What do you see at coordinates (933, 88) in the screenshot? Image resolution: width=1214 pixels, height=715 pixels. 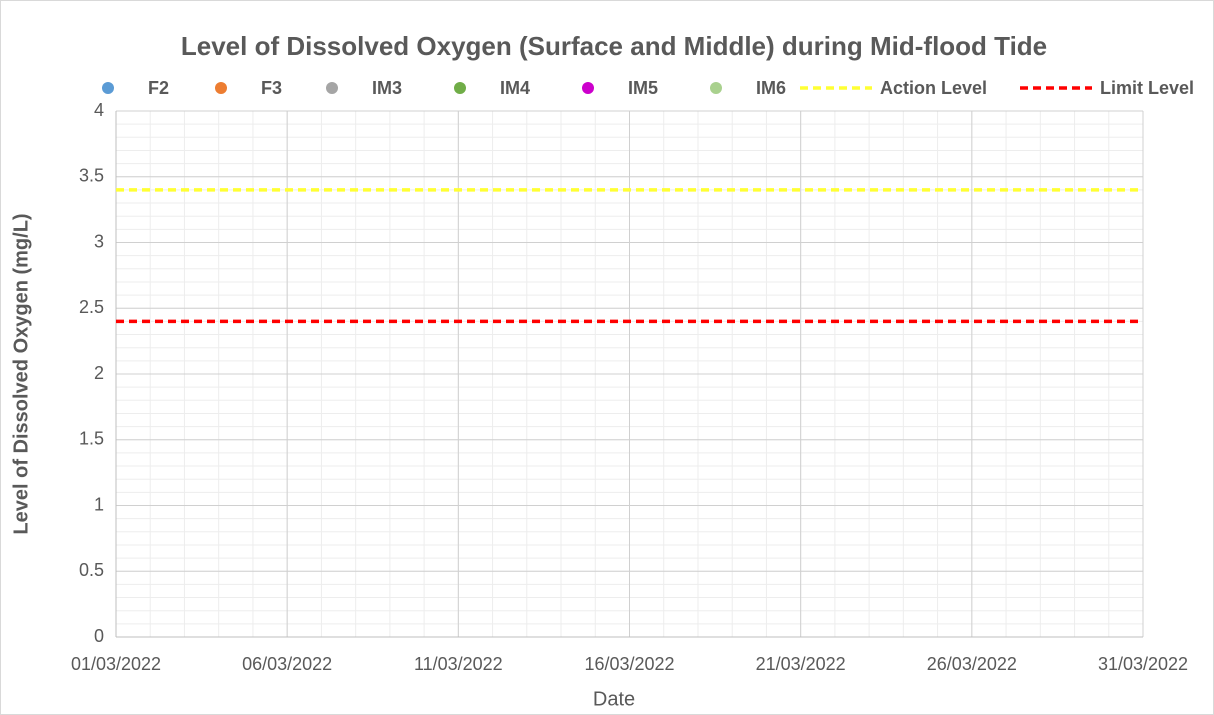 I see `legend-label: Action Level` at bounding box center [933, 88].